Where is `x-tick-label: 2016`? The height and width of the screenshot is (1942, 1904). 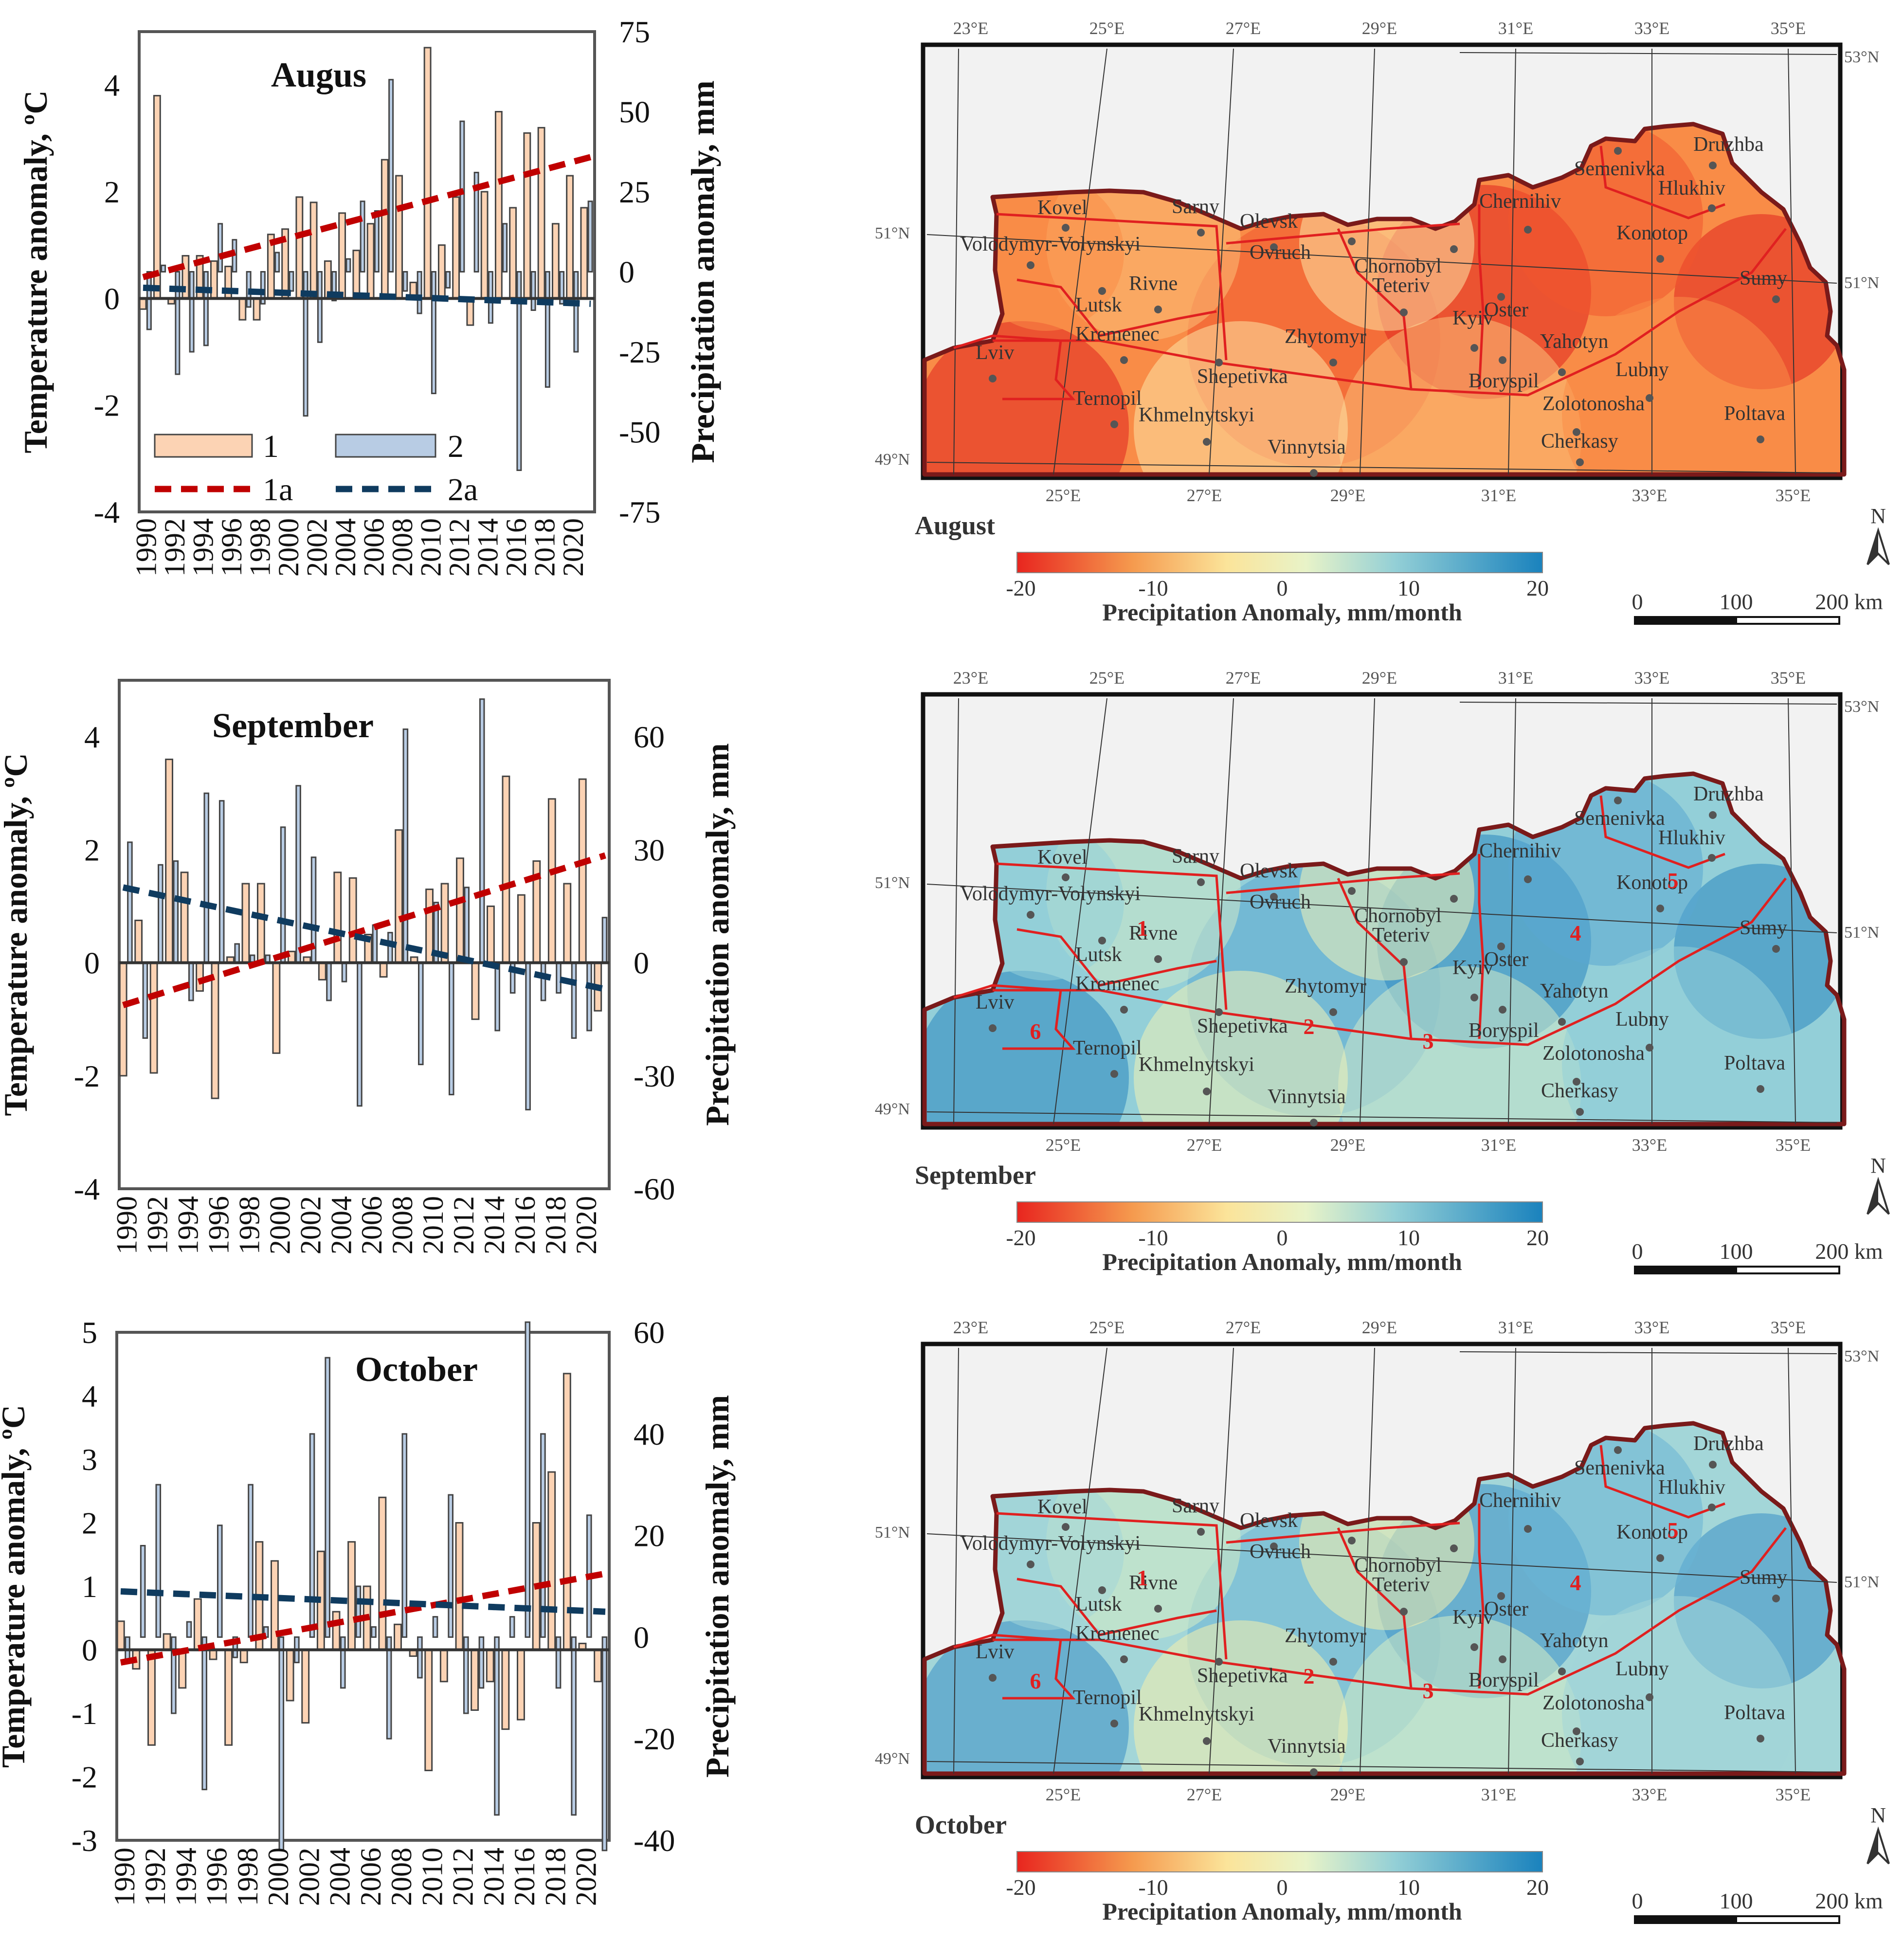 x-tick-label: 2016 is located at coordinates (524, 1877).